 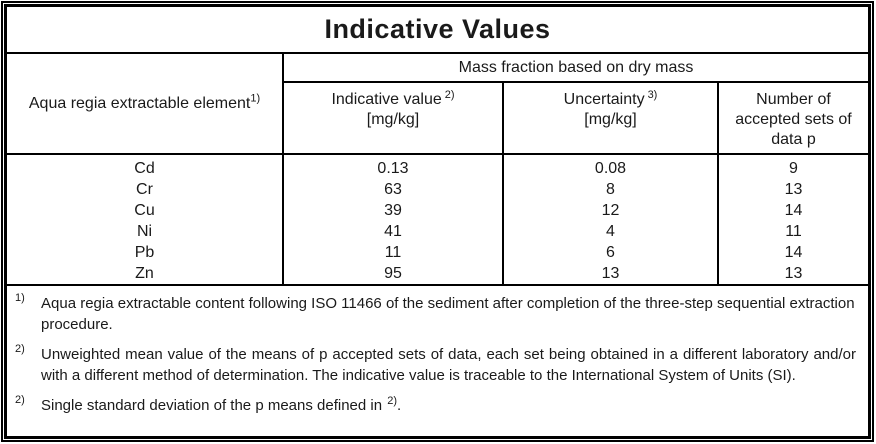 I want to click on table-row: Zn 95 13 13, so click(x=437, y=274).